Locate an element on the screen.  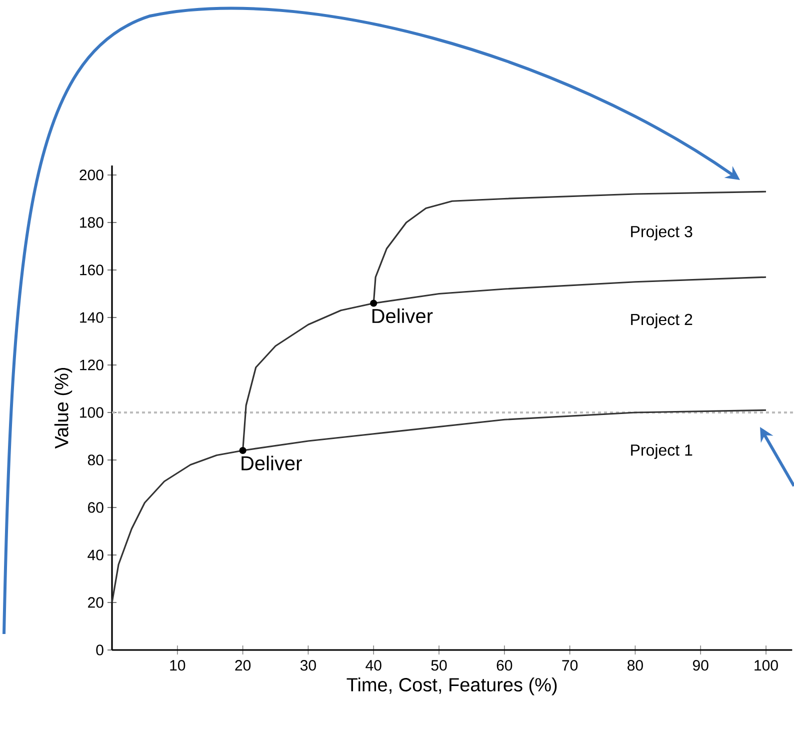
x-tick-label: 70 is located at coordinates (570, 665).